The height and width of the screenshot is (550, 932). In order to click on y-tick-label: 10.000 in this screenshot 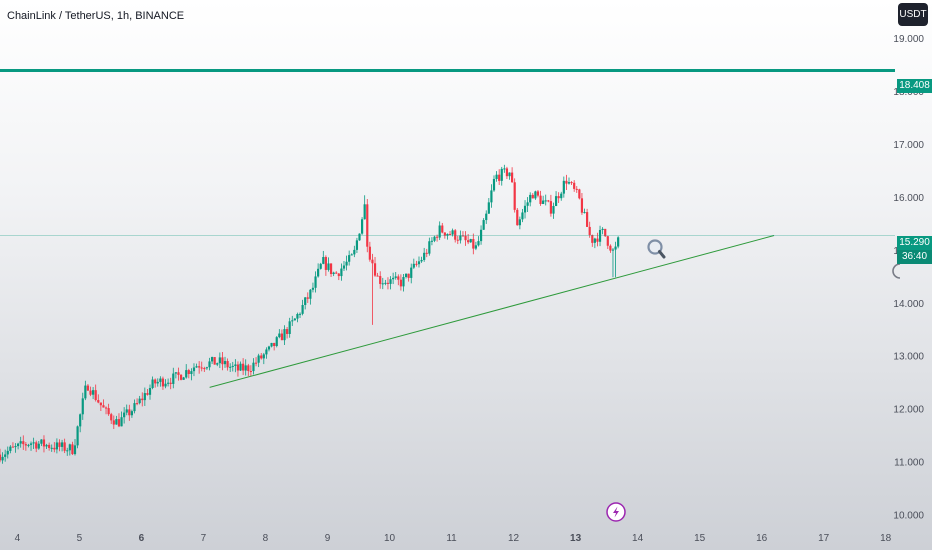, I will do `click(908, 515)`.